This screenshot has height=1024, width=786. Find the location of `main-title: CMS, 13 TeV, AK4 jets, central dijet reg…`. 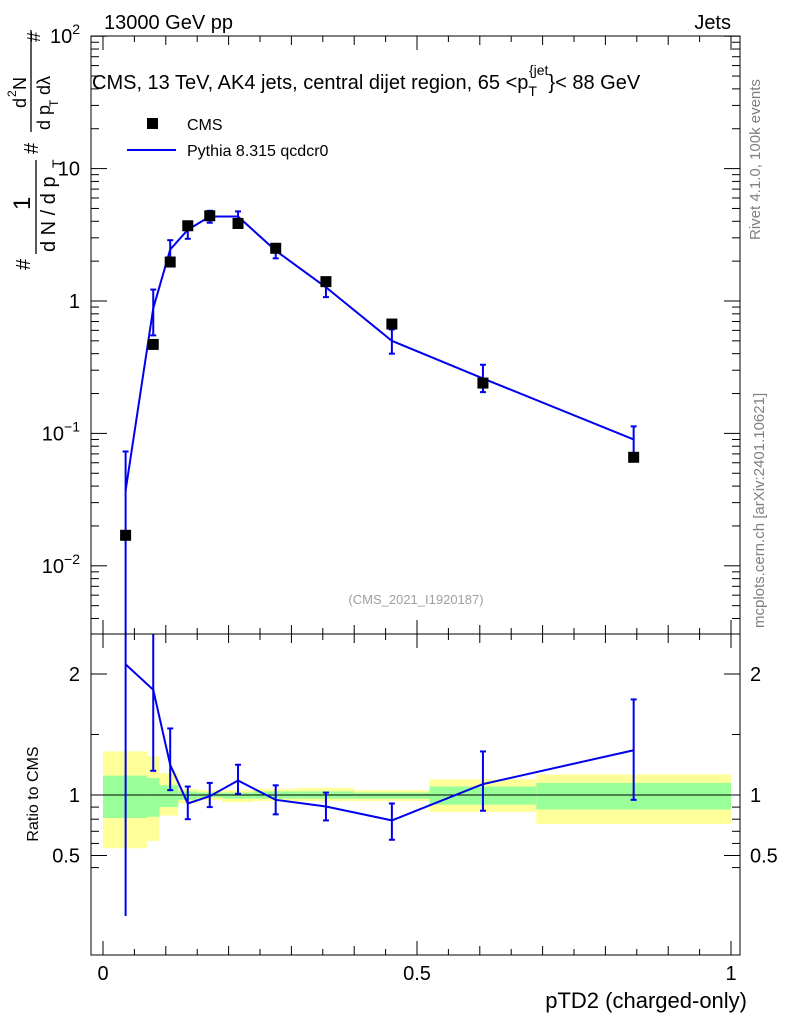

main-title: CMS, 13 TeV, AK4 jets, central dijet reg… is located at coordinates (366, 80).